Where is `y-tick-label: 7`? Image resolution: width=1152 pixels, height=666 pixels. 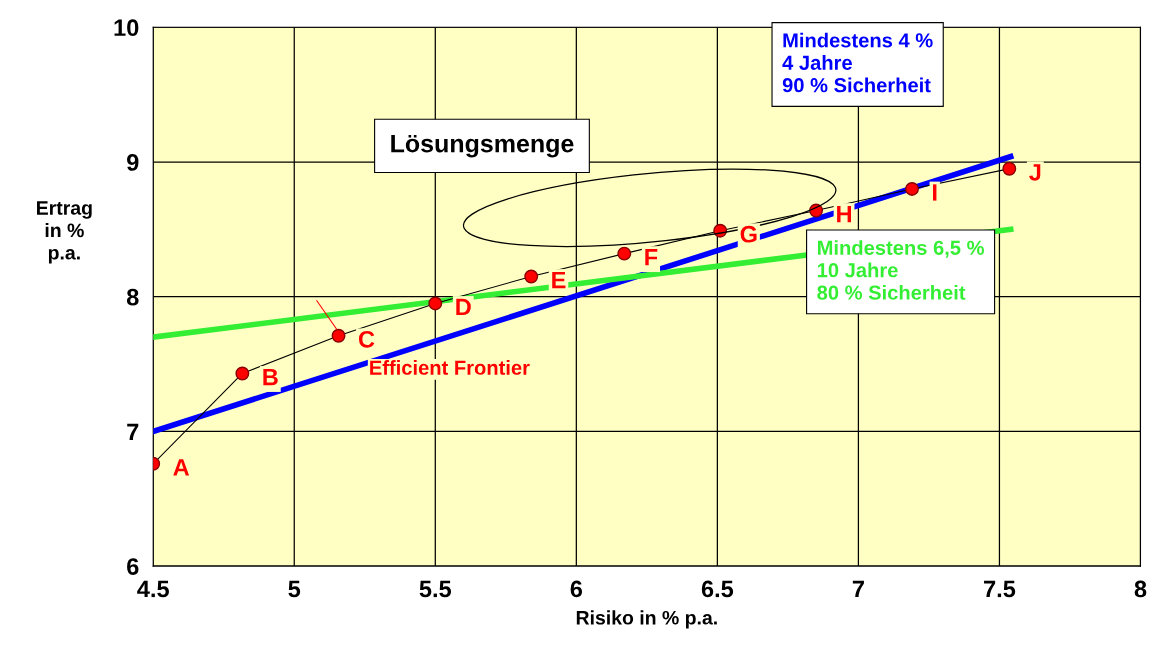
y-tick-label: 7 is located at coordinates (133, 431).